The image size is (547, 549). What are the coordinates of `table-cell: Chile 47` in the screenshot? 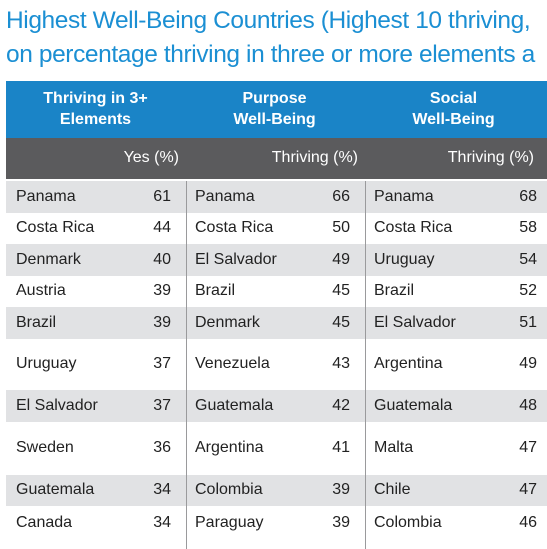 It's located at (455, 491).